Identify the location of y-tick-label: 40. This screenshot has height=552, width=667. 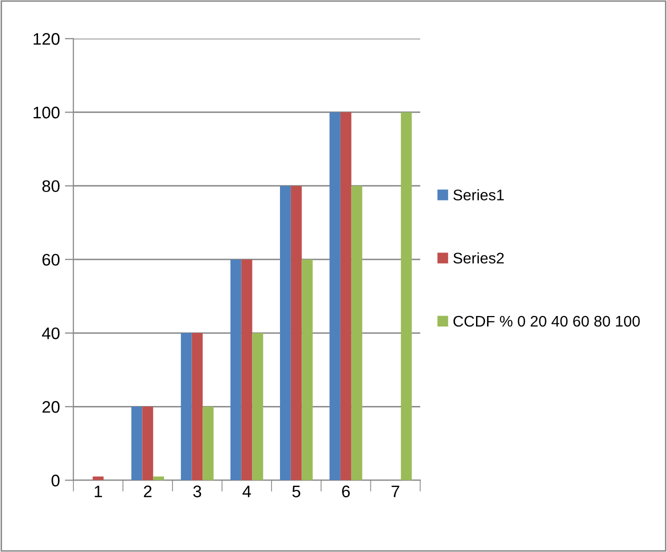
(51, 333).